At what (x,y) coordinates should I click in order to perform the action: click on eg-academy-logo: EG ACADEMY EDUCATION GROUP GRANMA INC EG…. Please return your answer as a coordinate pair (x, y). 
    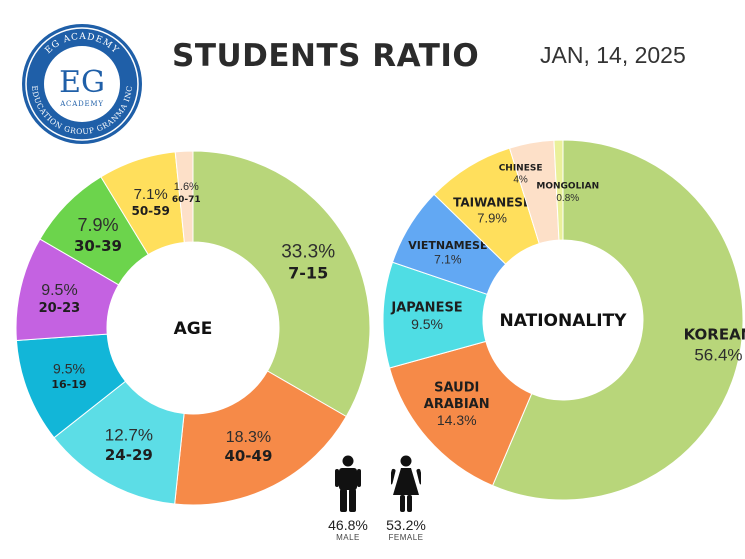
    Looking at the image, I should click on (82, 84).